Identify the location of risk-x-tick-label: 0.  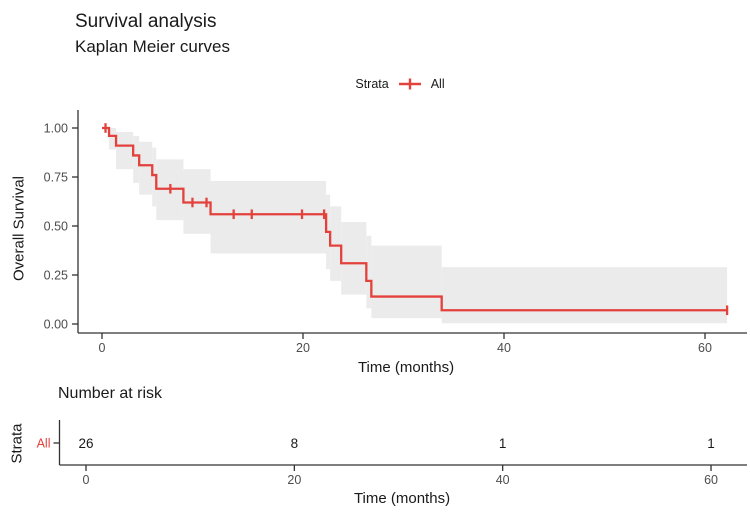
(86, 480).